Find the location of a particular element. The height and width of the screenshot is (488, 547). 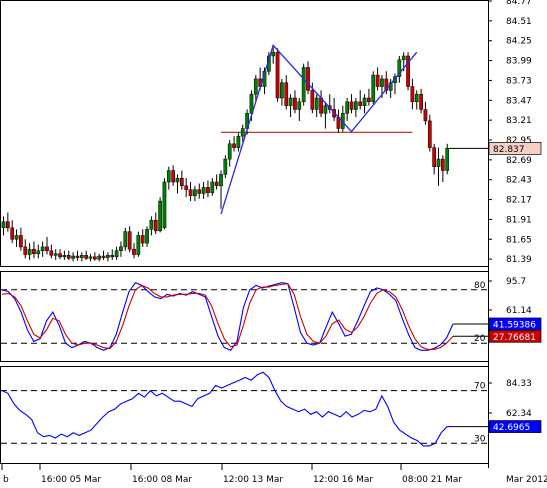

price-tick-label: 81.65 is located at coordinates (519, 240).